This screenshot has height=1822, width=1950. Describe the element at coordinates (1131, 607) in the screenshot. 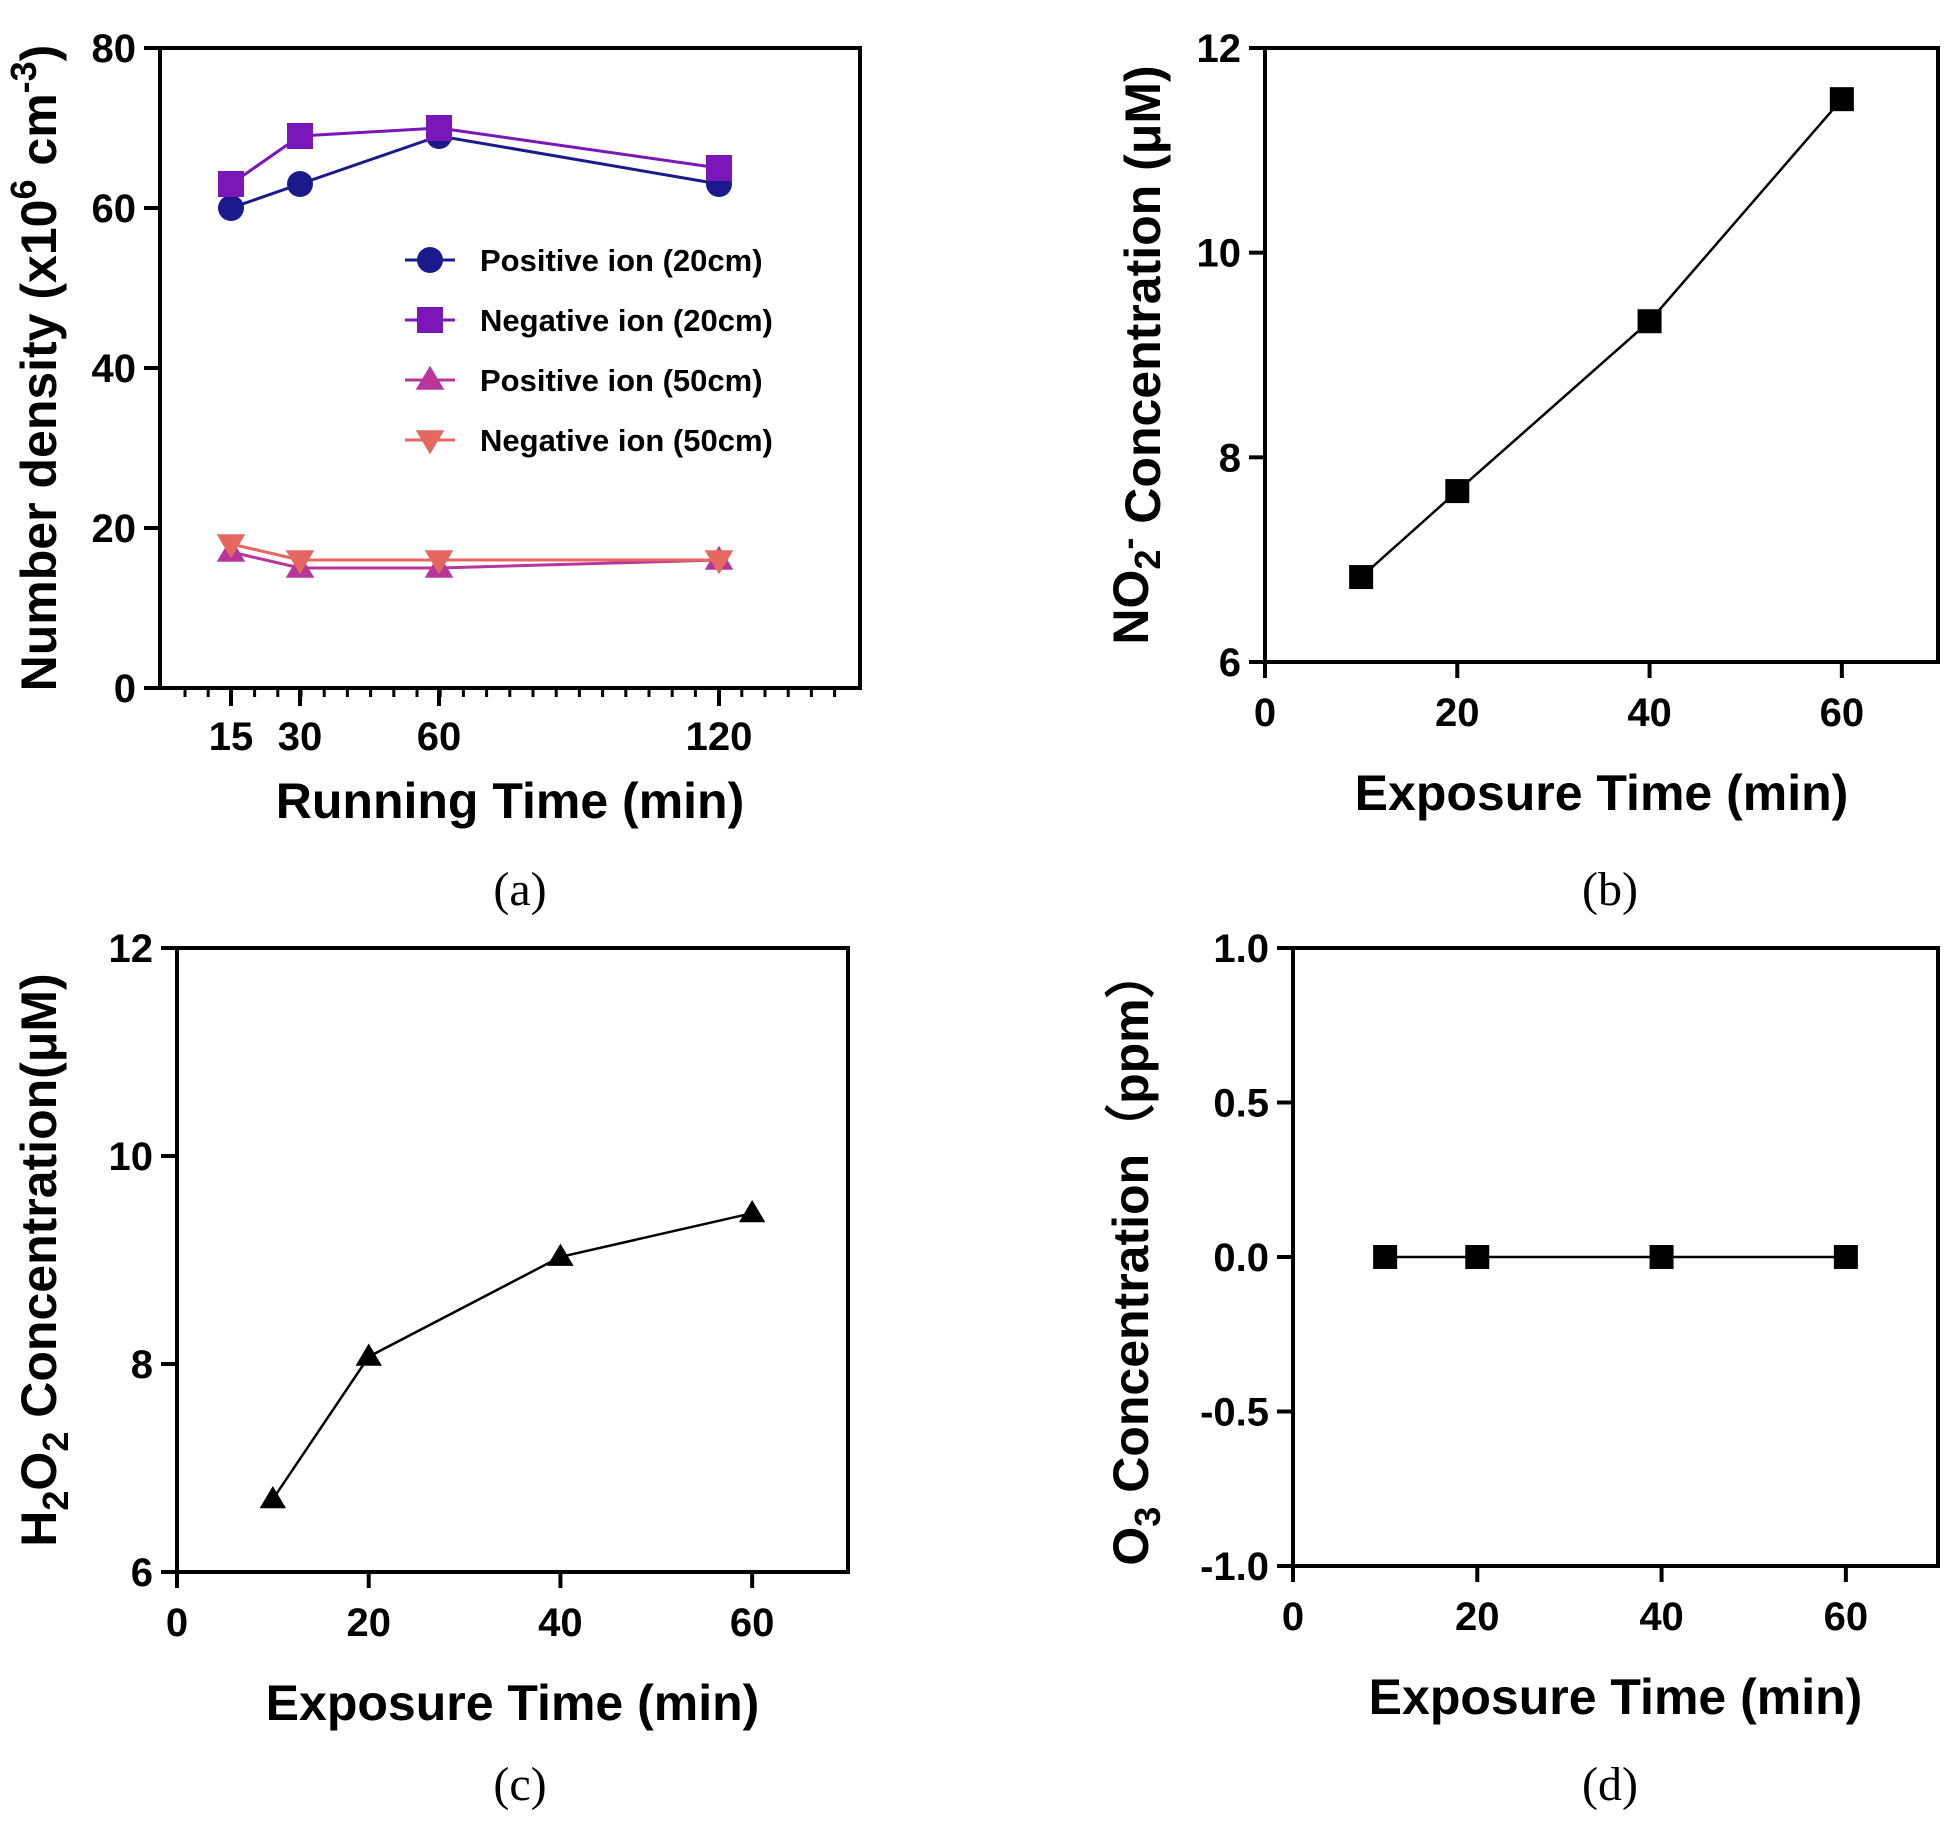

I see `y-axis-title-part: NO` at that location.